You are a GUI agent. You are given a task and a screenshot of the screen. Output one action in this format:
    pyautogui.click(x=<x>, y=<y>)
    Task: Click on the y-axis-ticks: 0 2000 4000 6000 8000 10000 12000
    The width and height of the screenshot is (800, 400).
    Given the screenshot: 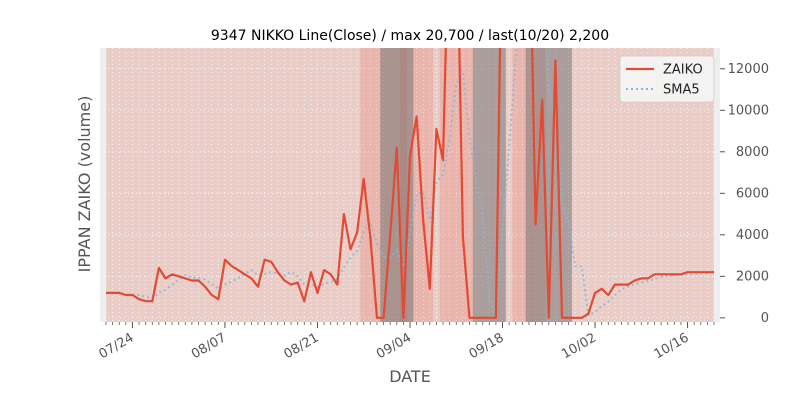 What is the action you would take?
    pyautogui.click(x=744, y=194)
    